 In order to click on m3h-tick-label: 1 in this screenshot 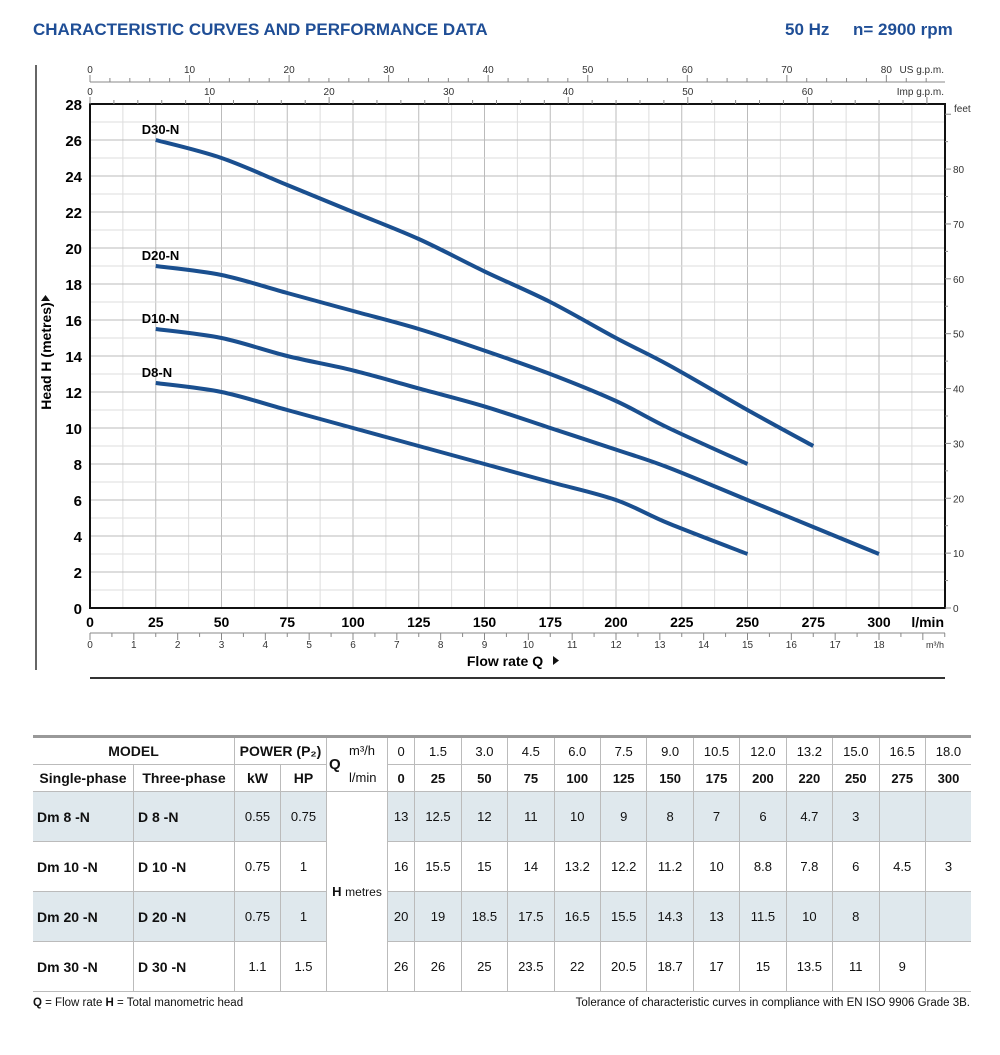, I will do `click(134, 645)`.